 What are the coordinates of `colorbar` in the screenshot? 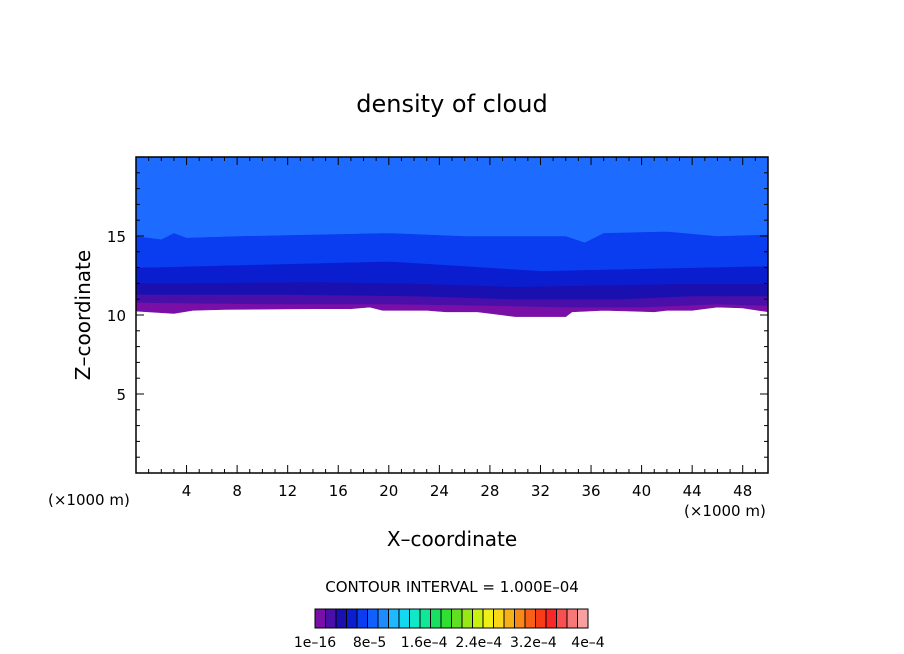 It's located at (451, 618).